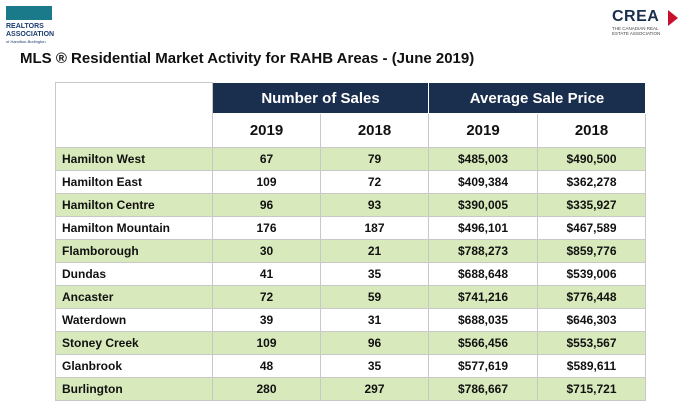  Describe the element at coordinates (134, 205) in the screenshot. I see `area-name: Hamilton Centre` at that location.